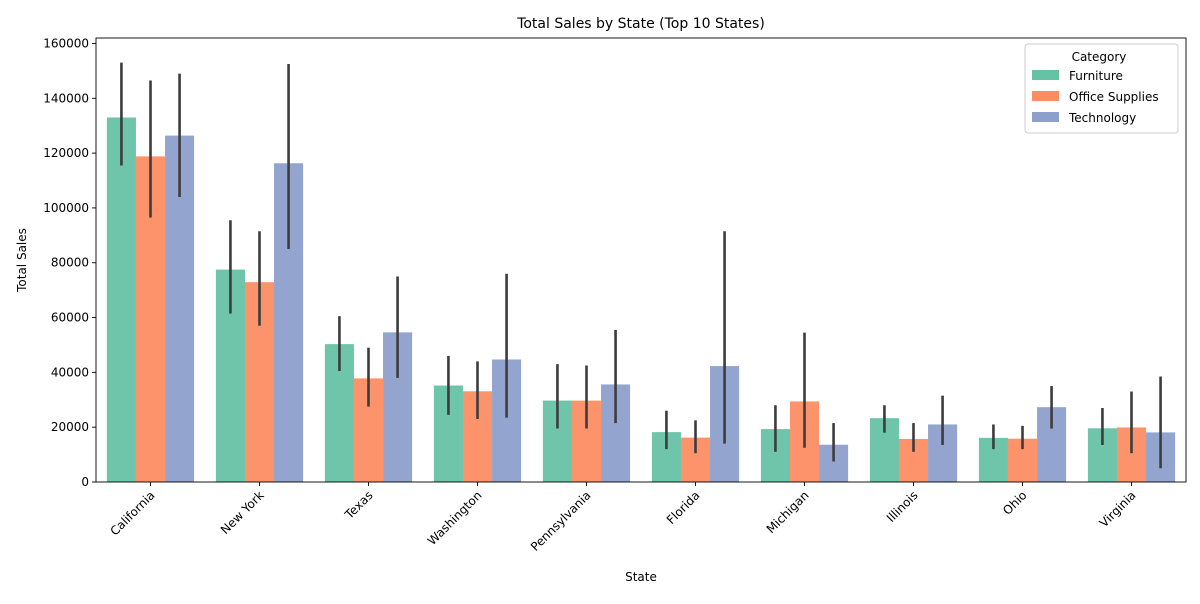 This screenshot has height=604, width=1200. I want to click on x-tick-label-new-york: New York, so click(242, 512).